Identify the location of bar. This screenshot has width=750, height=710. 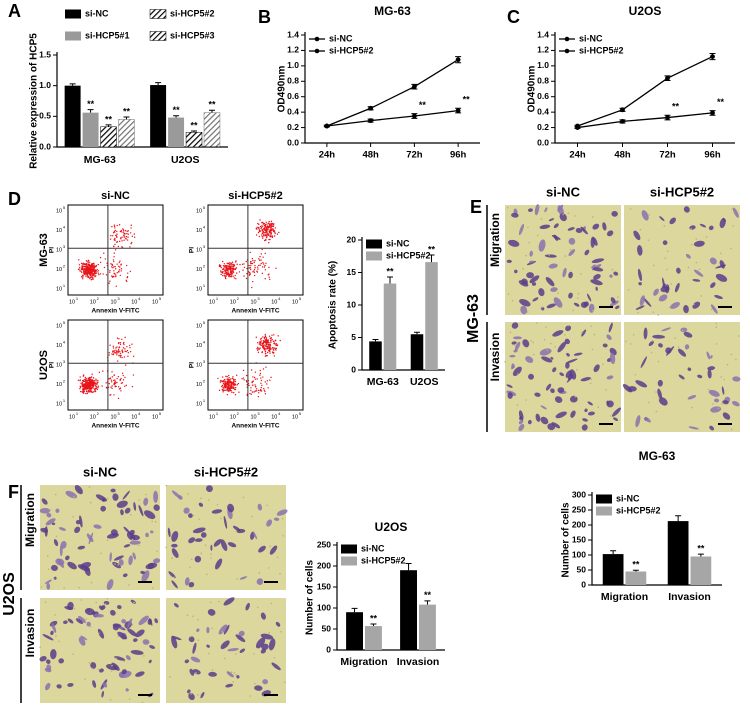
(108, 137).